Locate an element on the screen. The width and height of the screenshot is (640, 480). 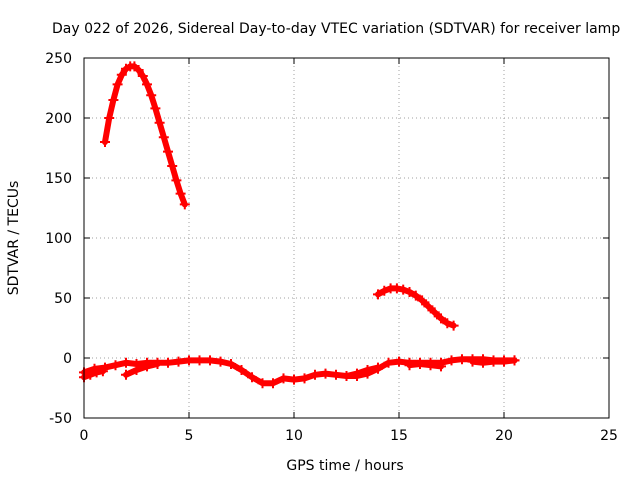
x-axis-label: GPS time / hours is located at coordinates (344, 466).